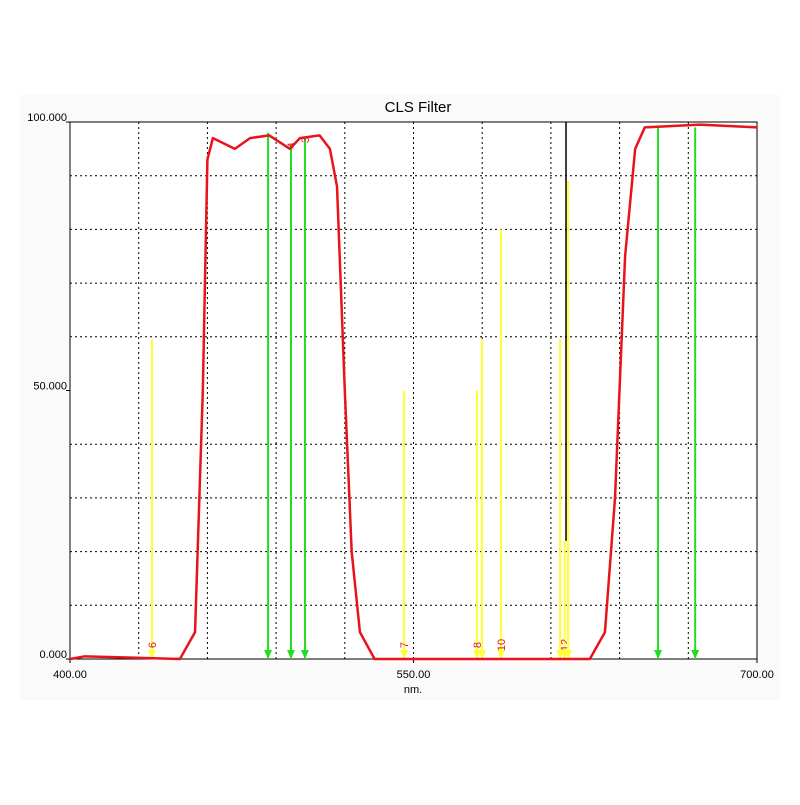 Image resolution: width=800 pixels, height=805 pixels. What do you see at coordinates (153, 645) in the screenshot?
I see `marker-label: 6` at bounding box center [153, 645].